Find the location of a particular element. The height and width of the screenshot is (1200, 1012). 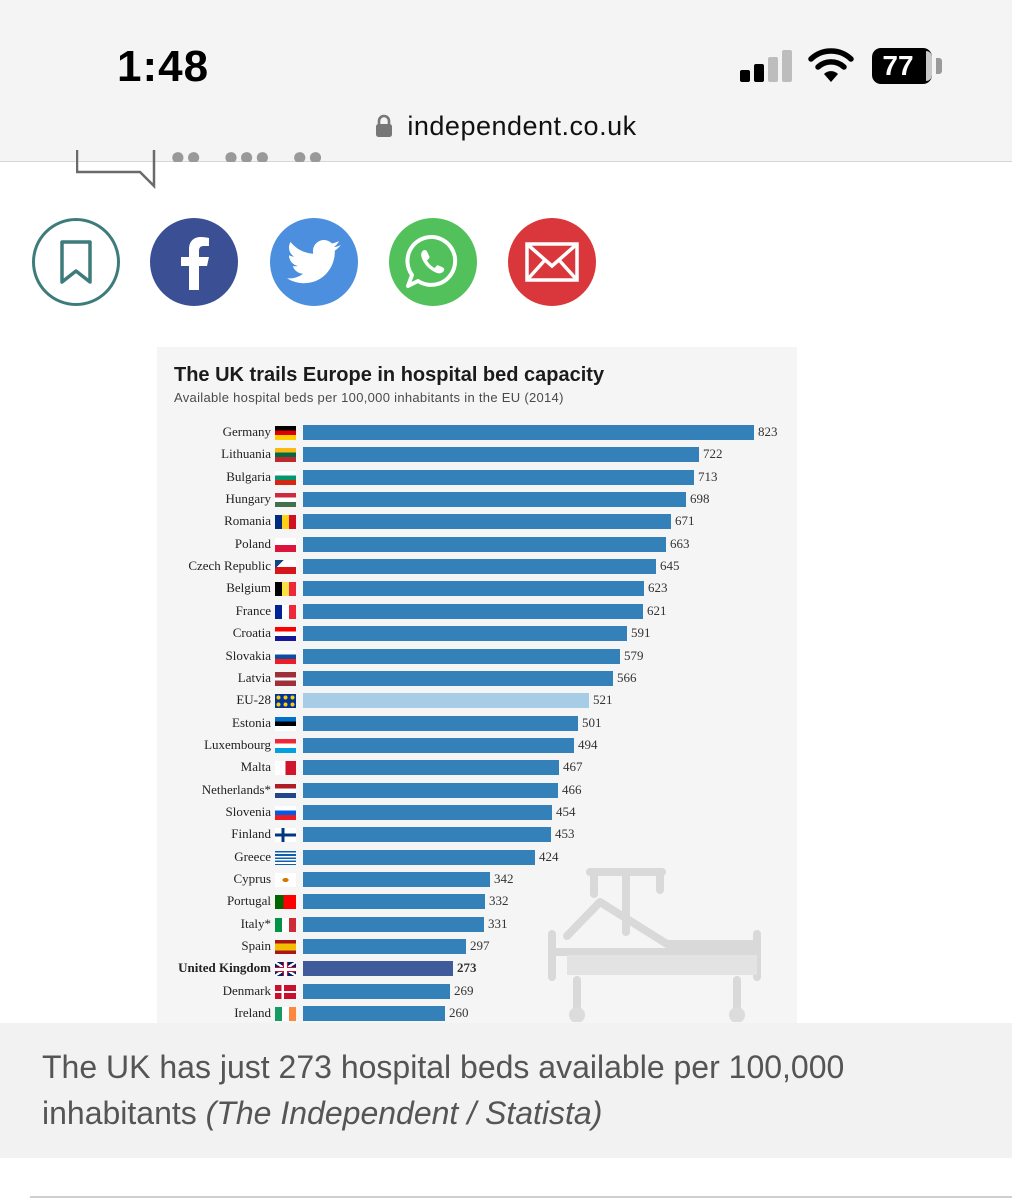

cellular-signal-icon is located at coordinates (766, 66).